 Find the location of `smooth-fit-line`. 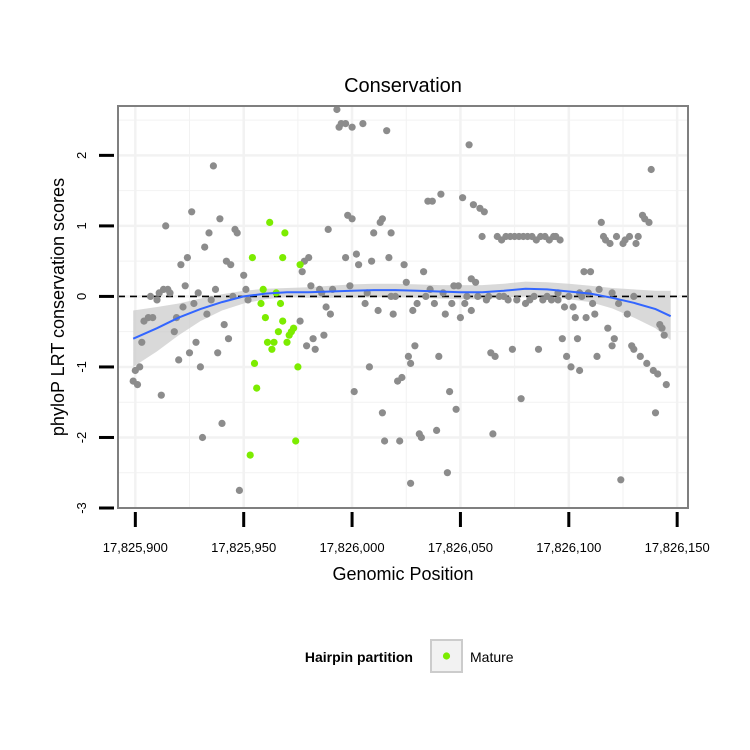

smooth-fit-line is located at coordinates (402, 313).